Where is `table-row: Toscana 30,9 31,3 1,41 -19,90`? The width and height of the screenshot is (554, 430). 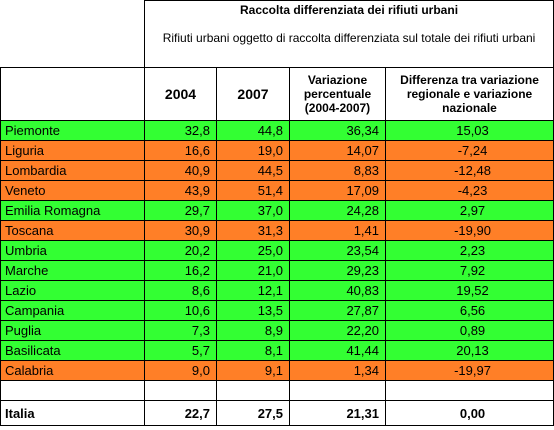
table-row: Toscana 30,9 31,3 1,41 -19,90 is located at coordinates (277, 230).